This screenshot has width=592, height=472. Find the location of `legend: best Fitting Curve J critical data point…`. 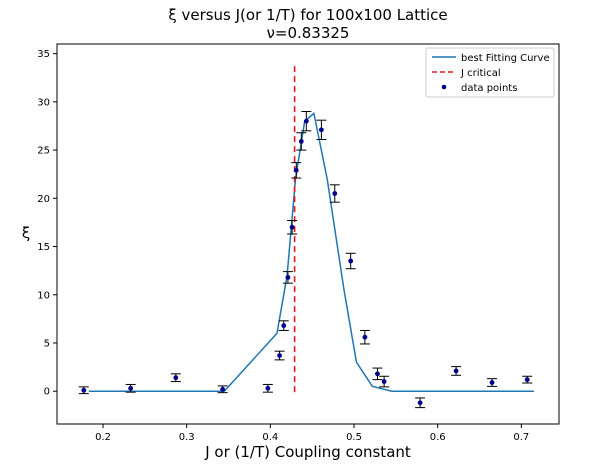

legend: best Fitting Curve J critical data point… is located at coordinates (490, 72).